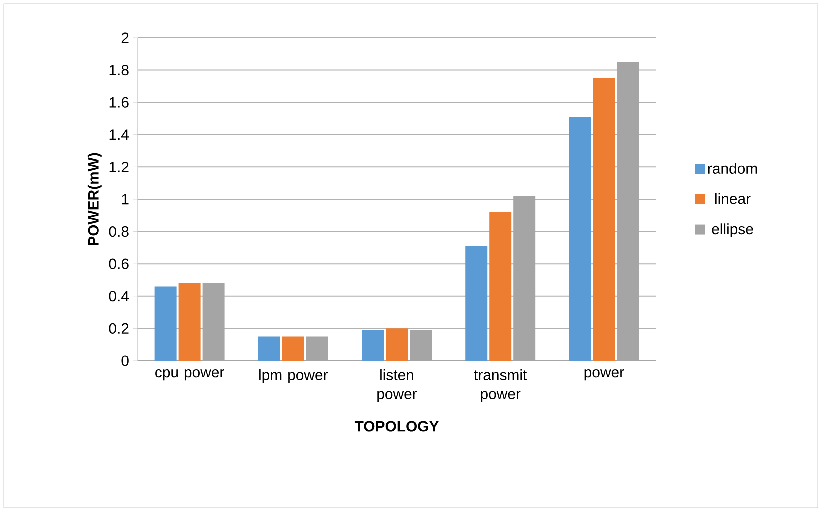  I want to click on y-tick-label: 0.8, so click(119, 232).